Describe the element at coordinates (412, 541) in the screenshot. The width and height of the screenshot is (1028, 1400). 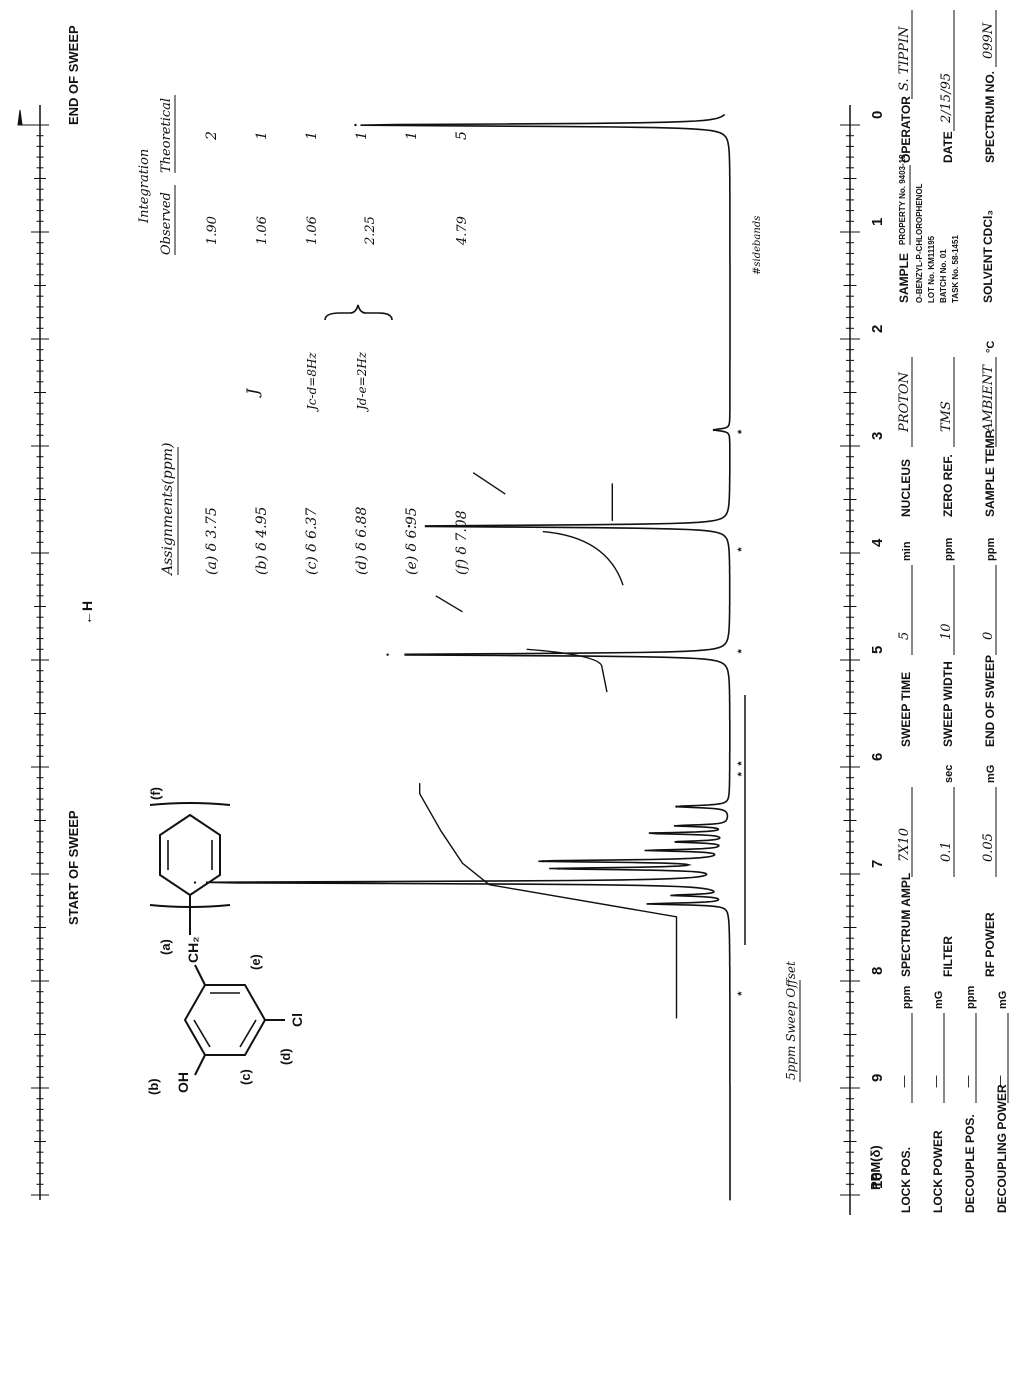
I see `assignment-value: (e) δ 6.95` at that location.